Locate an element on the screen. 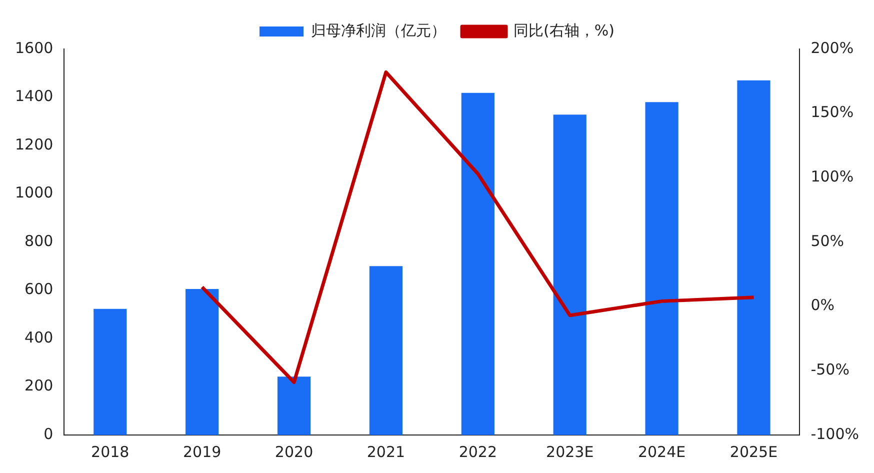 The height and width of the screenshot is (473, 874). y2-tick-label: -50% is located at coordinates (830, 369).